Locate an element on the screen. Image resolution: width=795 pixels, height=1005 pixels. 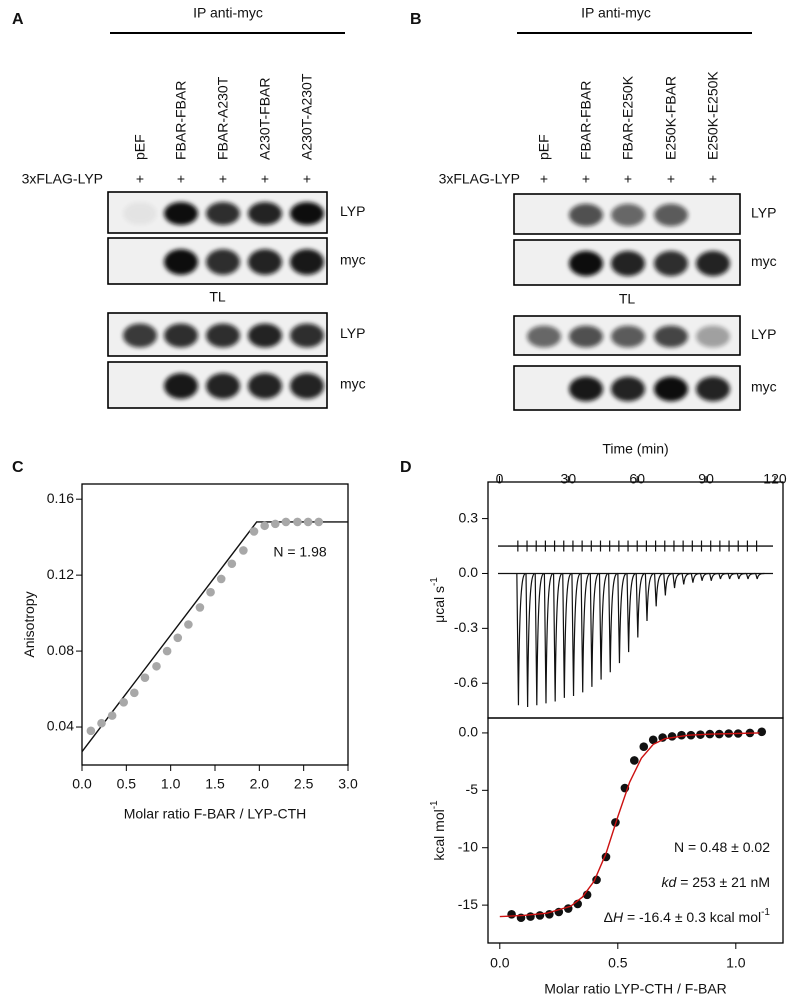
x-tick-label: 2.5 is located at coordinates (304, 784).